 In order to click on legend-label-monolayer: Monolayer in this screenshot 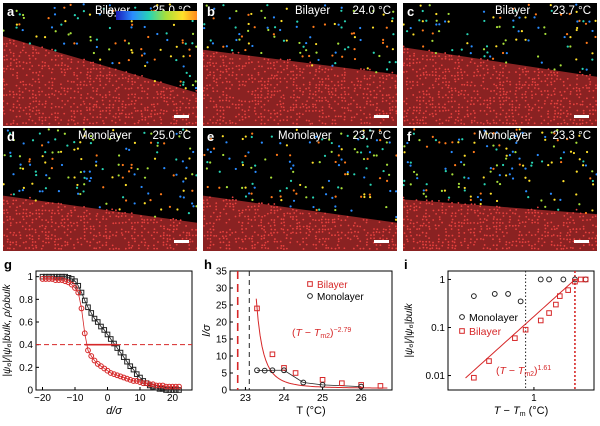, I will do `click(340, 297)`.